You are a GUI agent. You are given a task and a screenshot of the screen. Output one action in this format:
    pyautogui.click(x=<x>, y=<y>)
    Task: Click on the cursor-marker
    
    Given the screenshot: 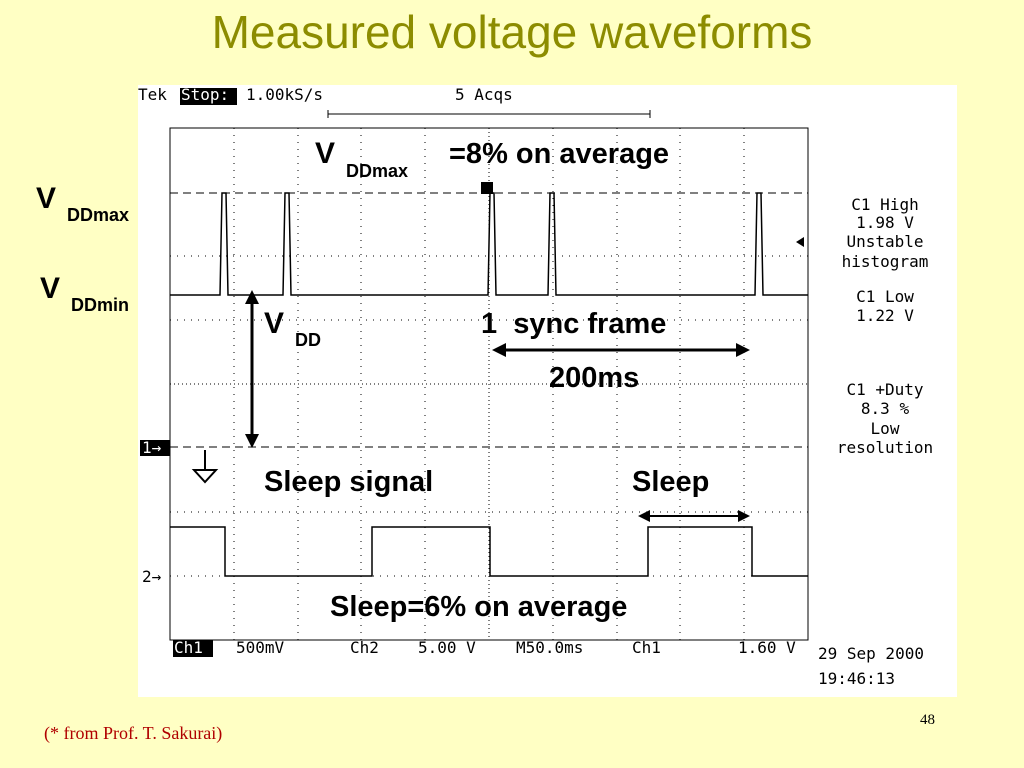 What is the action you would take?
    pyautogui.click(x=800, y=242)
    